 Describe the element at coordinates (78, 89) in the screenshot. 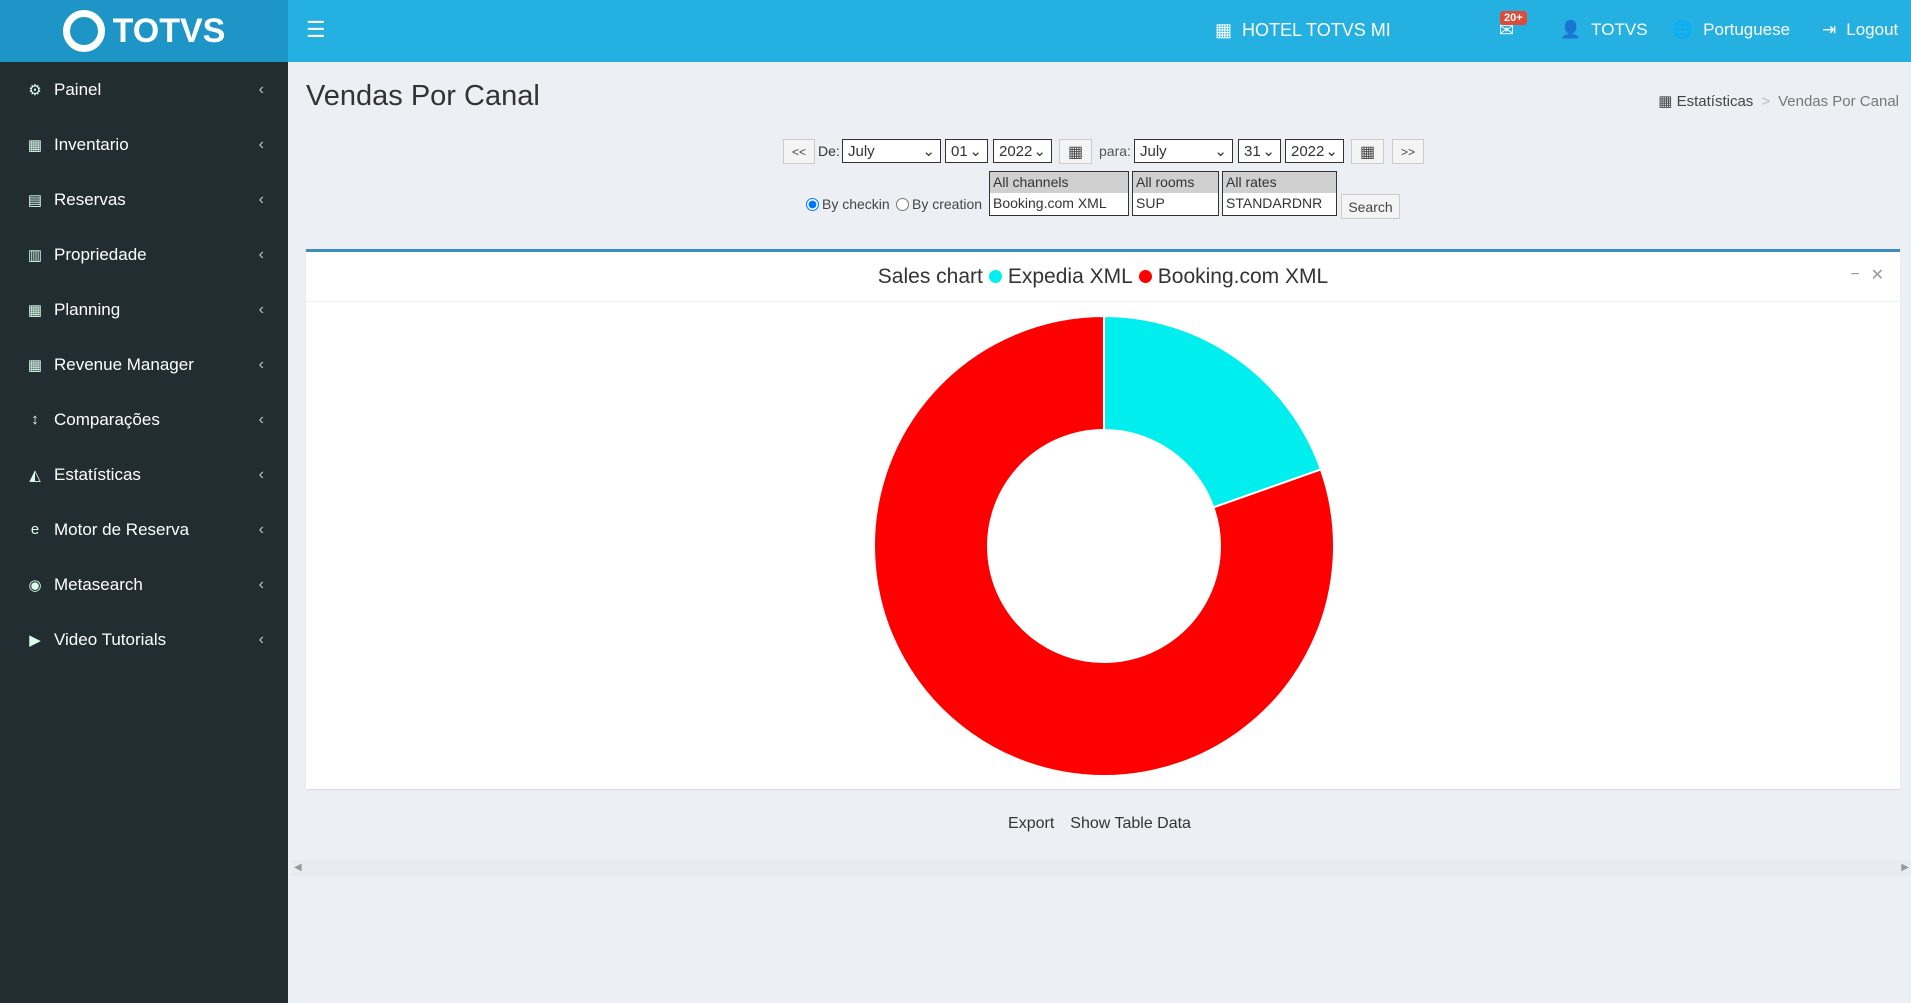

I see `sidebar-item-label: Painel` at that location.